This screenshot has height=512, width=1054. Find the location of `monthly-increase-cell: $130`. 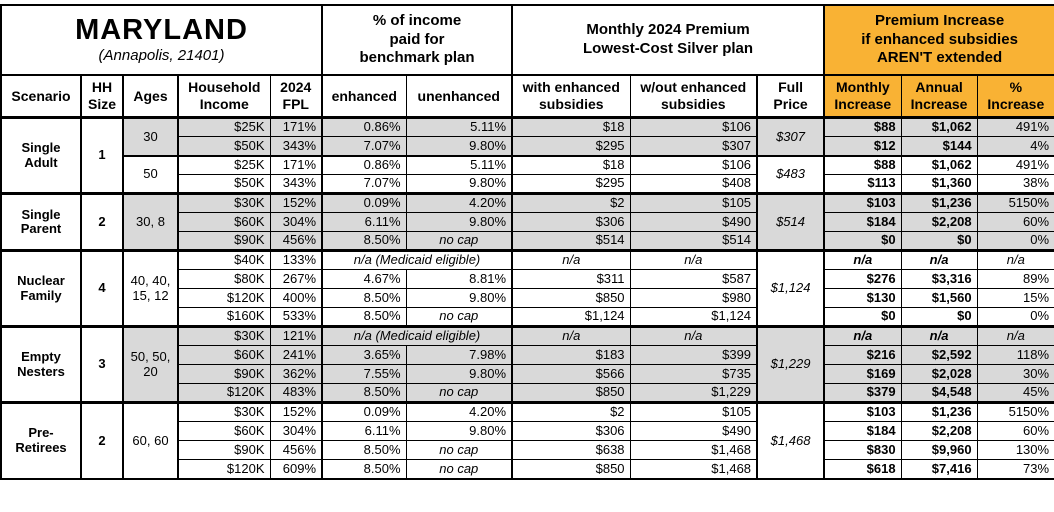

monthly-increase-cell: $130 is located at coordinates (862, 298).